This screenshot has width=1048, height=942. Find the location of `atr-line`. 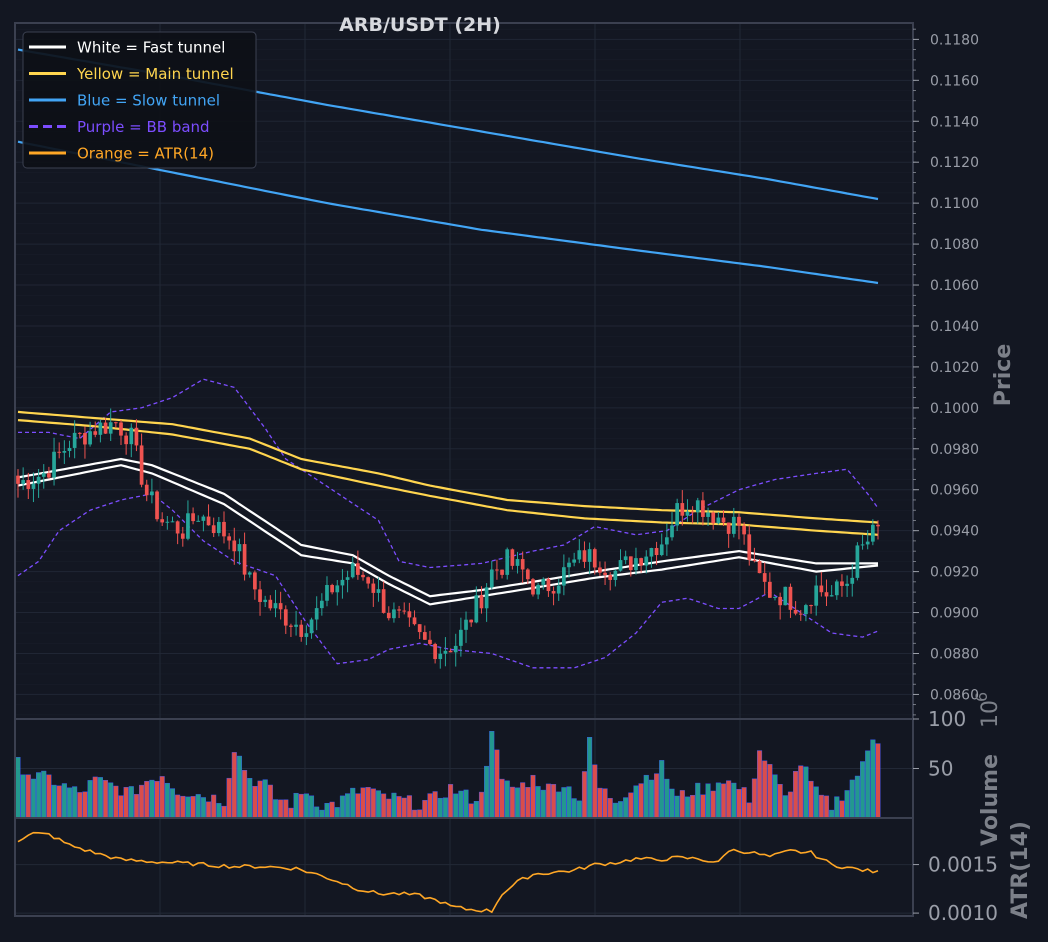

atr-line is located at coordinates (448, 872).